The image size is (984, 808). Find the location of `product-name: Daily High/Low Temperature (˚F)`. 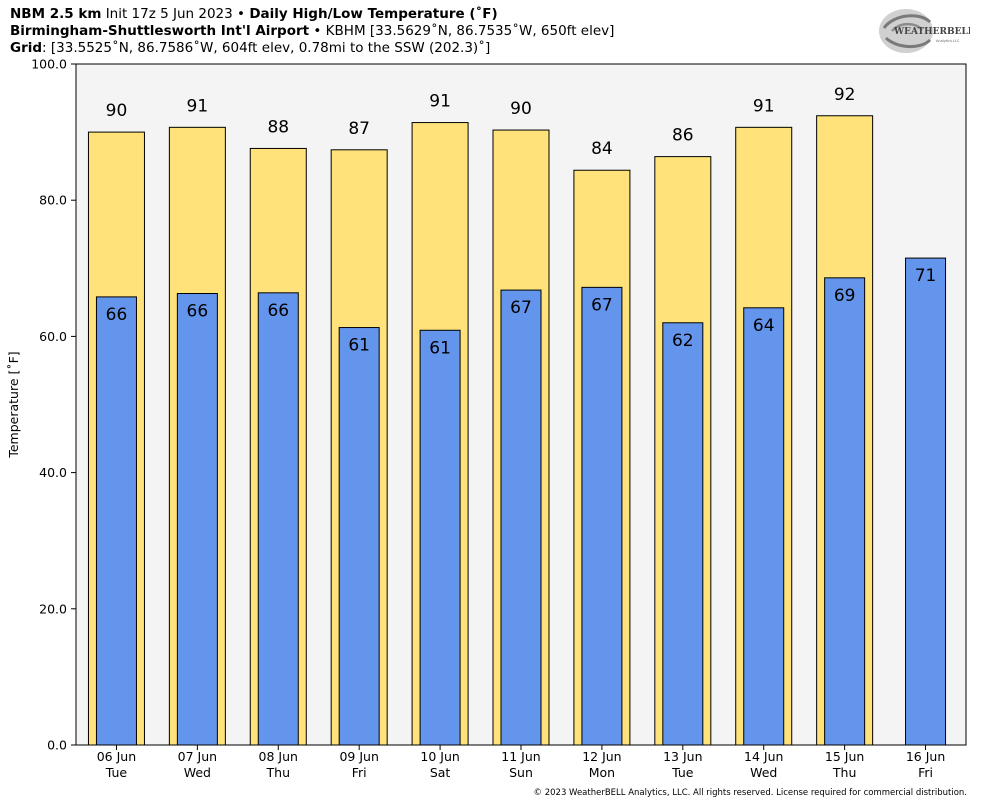

product-name: Daily High/Low Temperature (˚F) is located at coordinates (373, 14).